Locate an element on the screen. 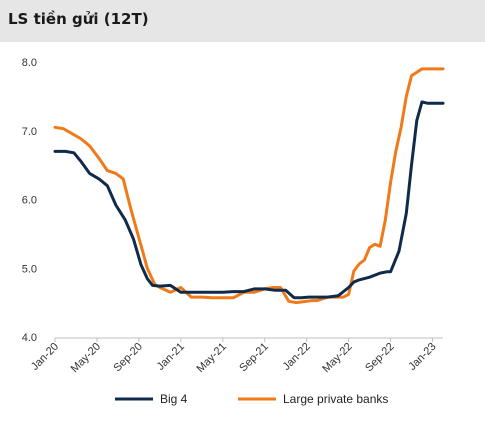 This screenshot has width=485, height=430. legend-label-big4: Big 4 is located at coordinates (174, 399).